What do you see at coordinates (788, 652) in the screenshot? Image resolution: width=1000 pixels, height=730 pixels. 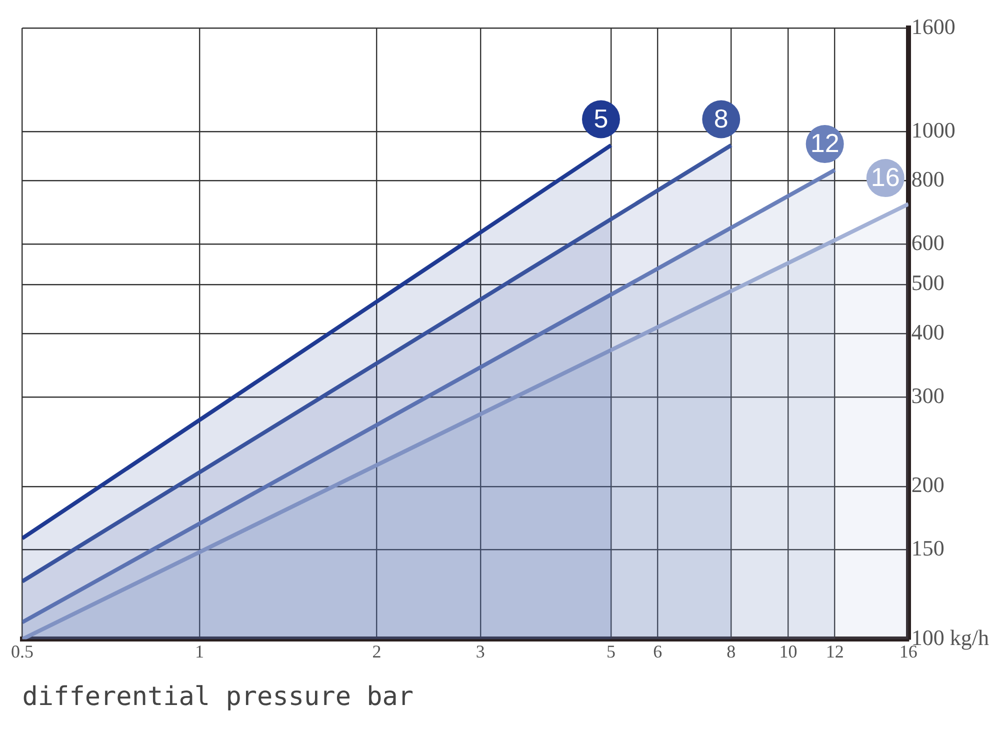 I see `x-tick-label: 10` at bounding box center [788, 652].